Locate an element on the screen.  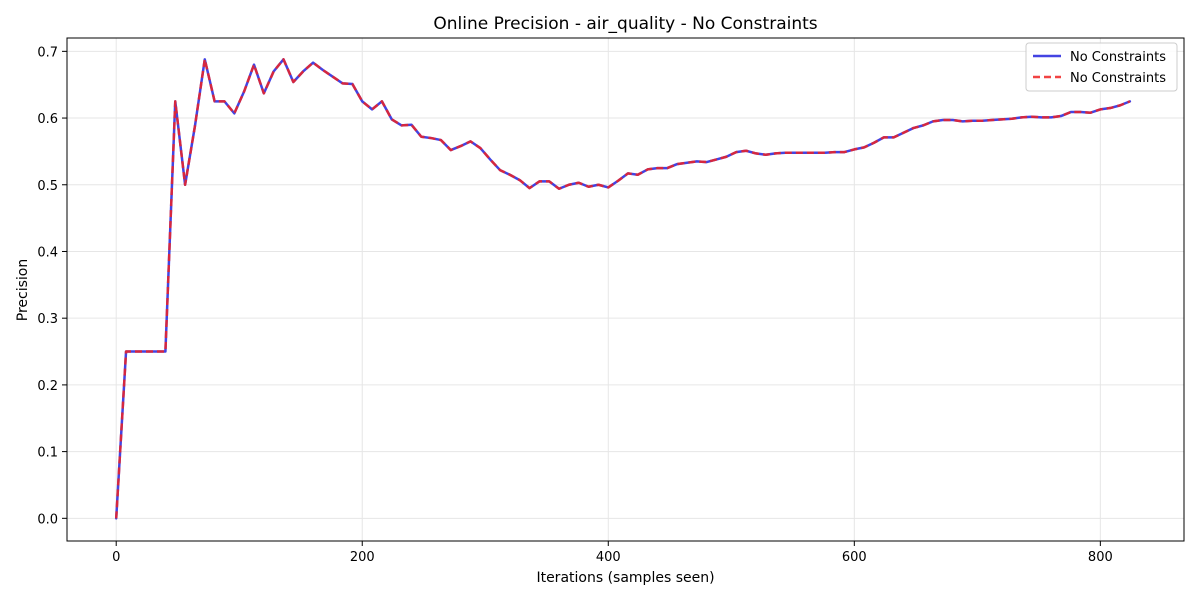
y-tick-label: 0.4 is located at coordinates (47, 252).